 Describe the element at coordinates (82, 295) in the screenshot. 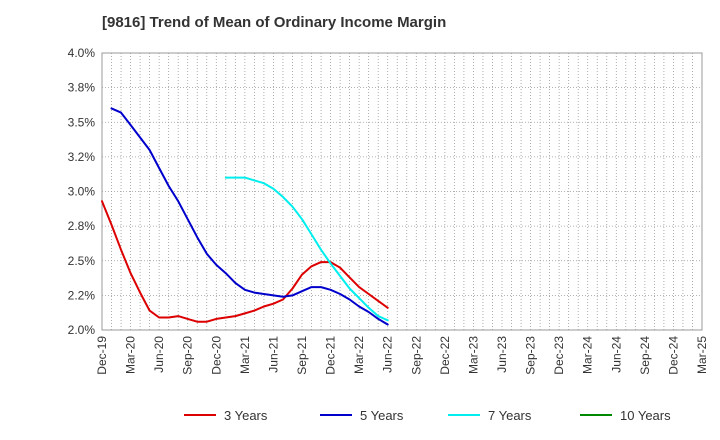

I see `y-tick-label: 2.2%` at that location.